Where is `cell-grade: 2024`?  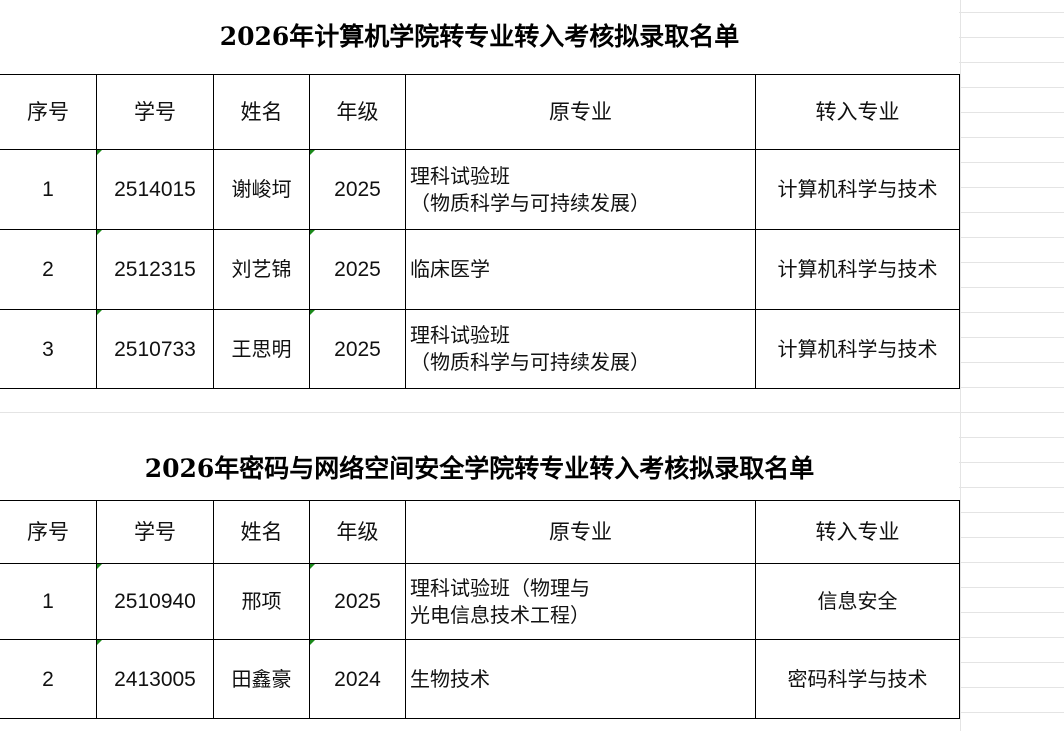
cell-grade: 2024 is located at coordinates (357, 679).